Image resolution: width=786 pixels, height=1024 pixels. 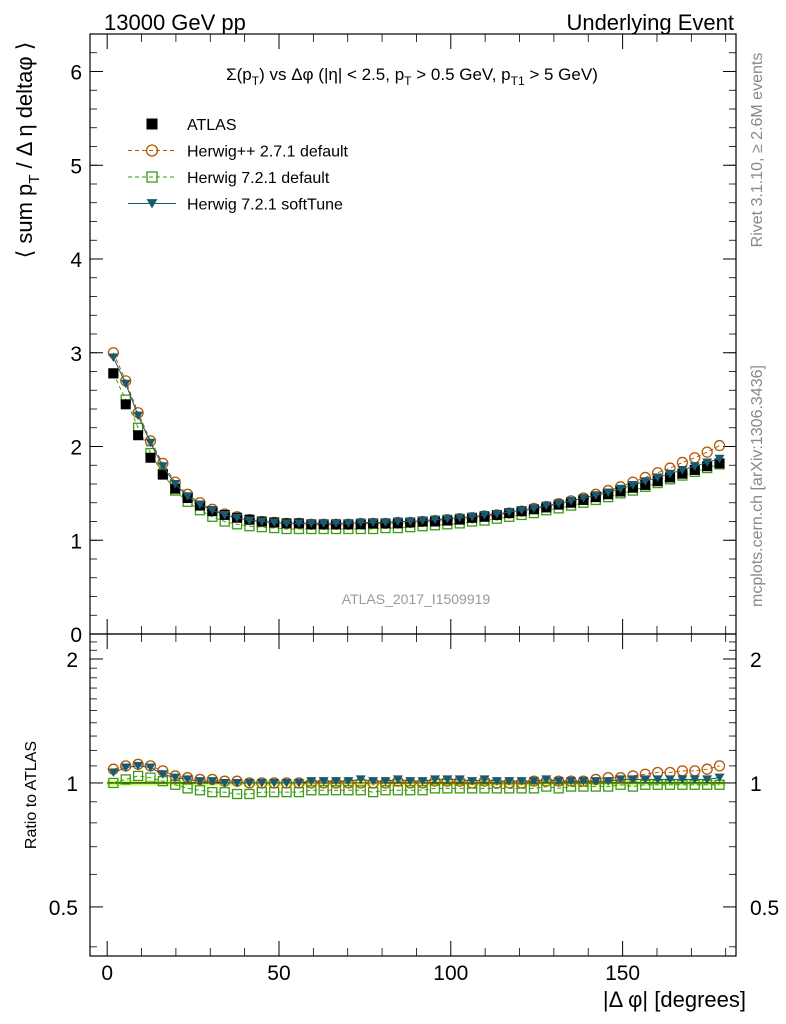 I want to click on analysis-id: ATLAS_2017_I1509919, so click(x=416, y=599).